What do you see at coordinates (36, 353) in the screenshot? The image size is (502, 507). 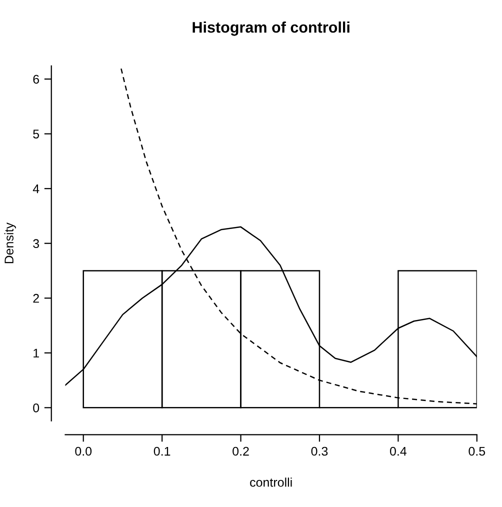 I see `y-tick-label: 1` at bounding box center [36, 353].